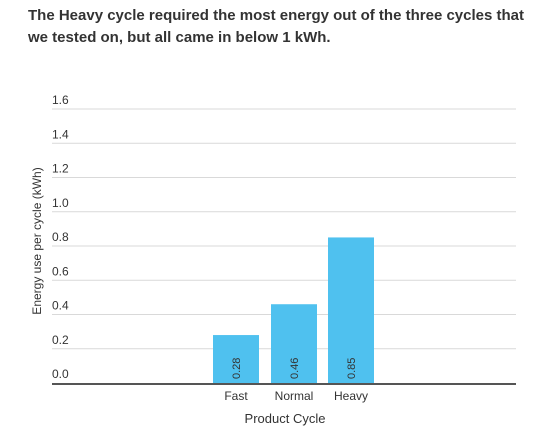 Image resolution: width=544 pixels, height=434 pixels. Describe the element at coordinates (60, 134) in the screenshot. I see `y-tick-label: 1.4` at that location.